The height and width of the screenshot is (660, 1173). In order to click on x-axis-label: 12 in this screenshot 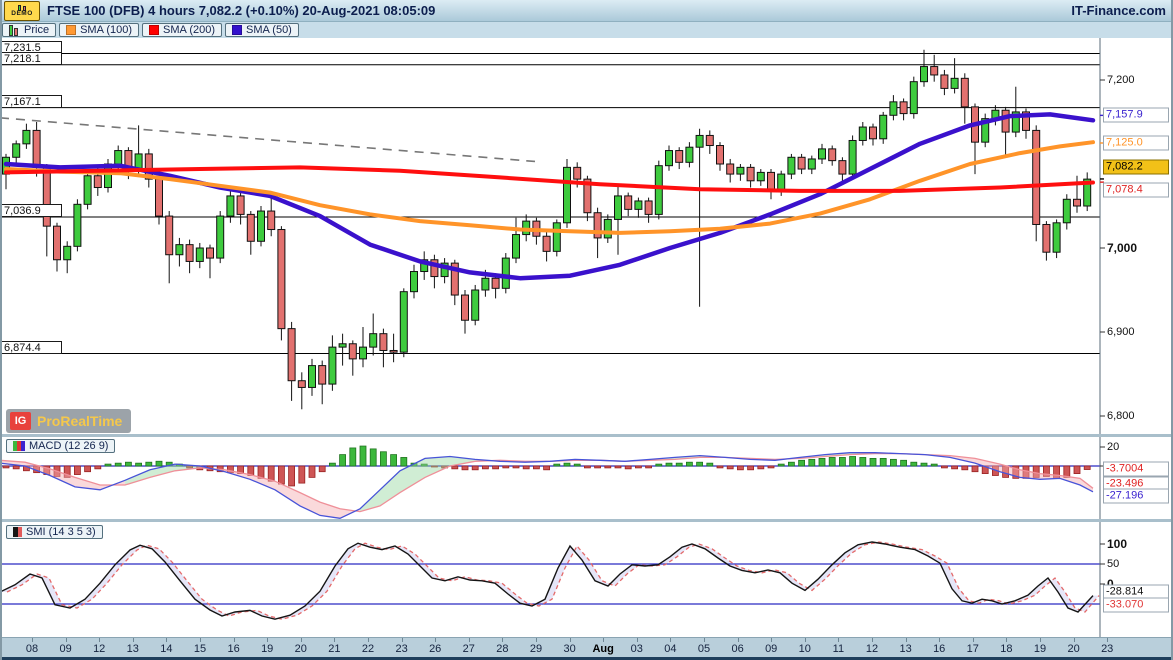, I will do `click(872, 649)`.